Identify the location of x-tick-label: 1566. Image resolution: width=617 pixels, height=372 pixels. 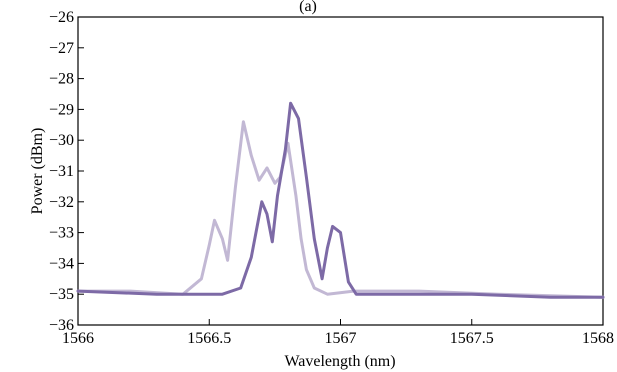
(78, 338).